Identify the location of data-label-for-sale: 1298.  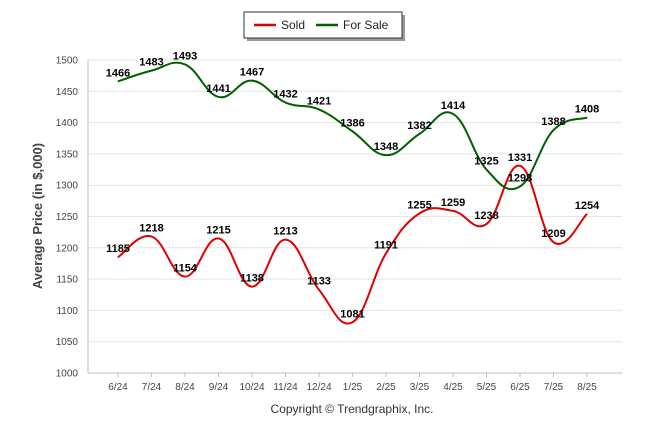
(520, 178).